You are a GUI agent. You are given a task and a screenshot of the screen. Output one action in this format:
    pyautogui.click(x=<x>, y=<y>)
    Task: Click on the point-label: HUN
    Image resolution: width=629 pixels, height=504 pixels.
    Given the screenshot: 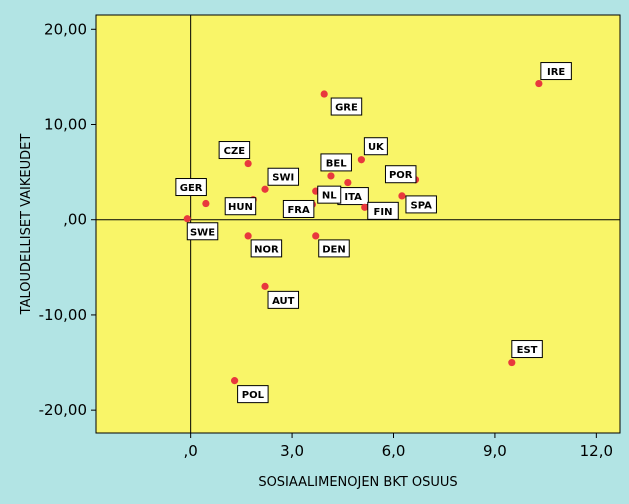 What is the action you would take?
    pyautogui.click(x=240, y=207)
    